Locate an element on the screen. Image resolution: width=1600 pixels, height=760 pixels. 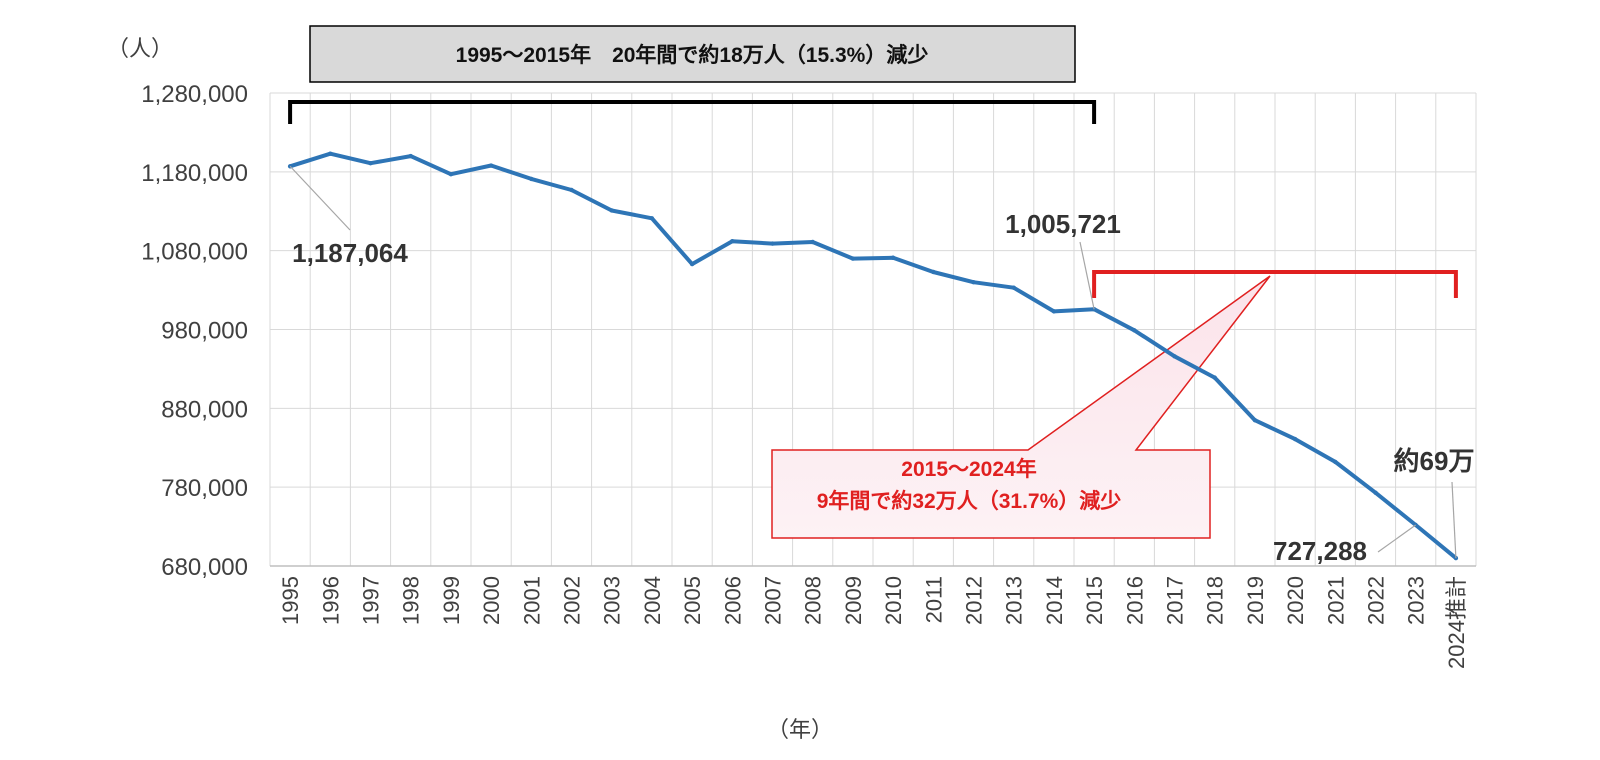
data-point-2014 is located at coordinates (1054, 311).